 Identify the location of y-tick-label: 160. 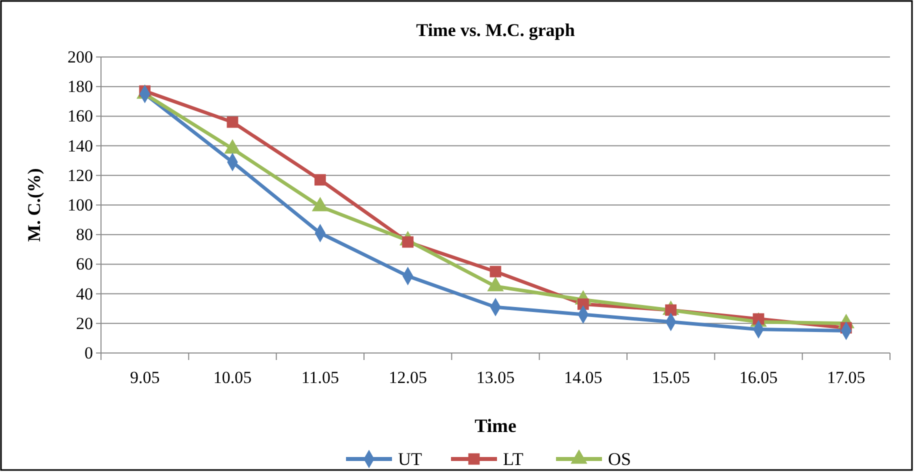
(80, 116).